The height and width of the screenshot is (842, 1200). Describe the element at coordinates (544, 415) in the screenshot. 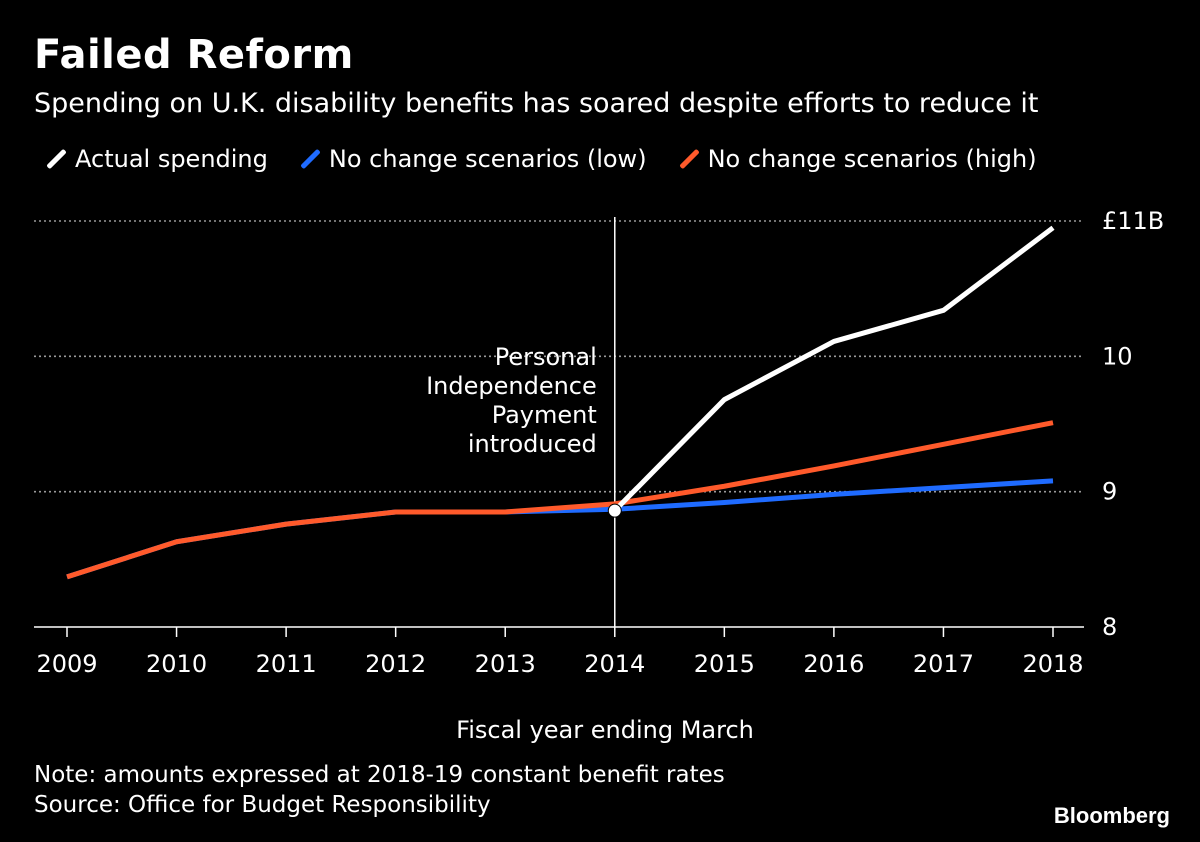

I see `annotation-text: Payment` at that location.